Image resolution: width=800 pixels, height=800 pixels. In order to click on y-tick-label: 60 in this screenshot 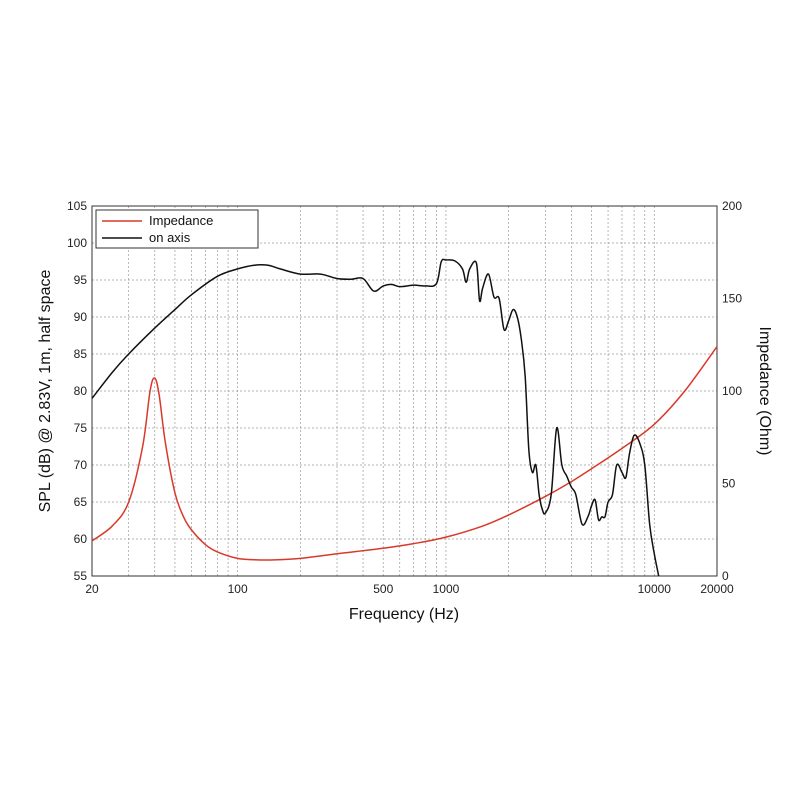, I will do `click(81, 539)`.